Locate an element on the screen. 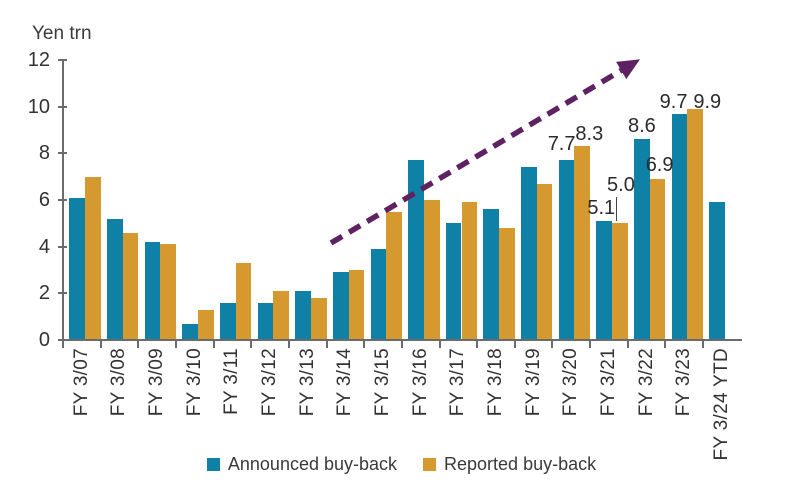 The height and width of the screenshot is (491, 803). x-category-label: FY 3/17 is located at coordinates (458, 382).